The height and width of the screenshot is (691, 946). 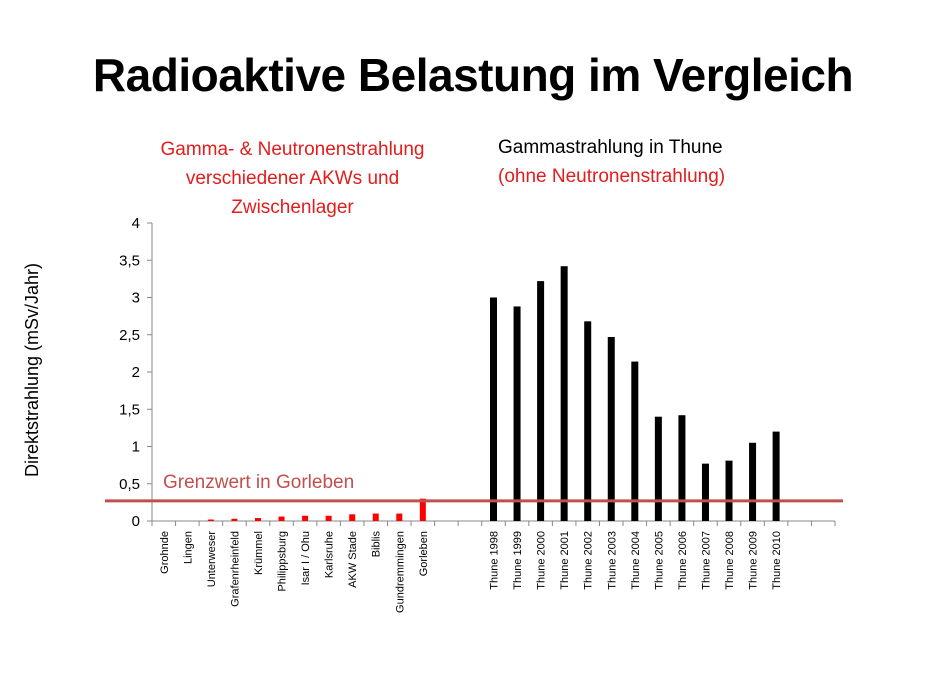 I want to click on x-tick-label: Grafenrheinfeld, so click(x=235, y=569).